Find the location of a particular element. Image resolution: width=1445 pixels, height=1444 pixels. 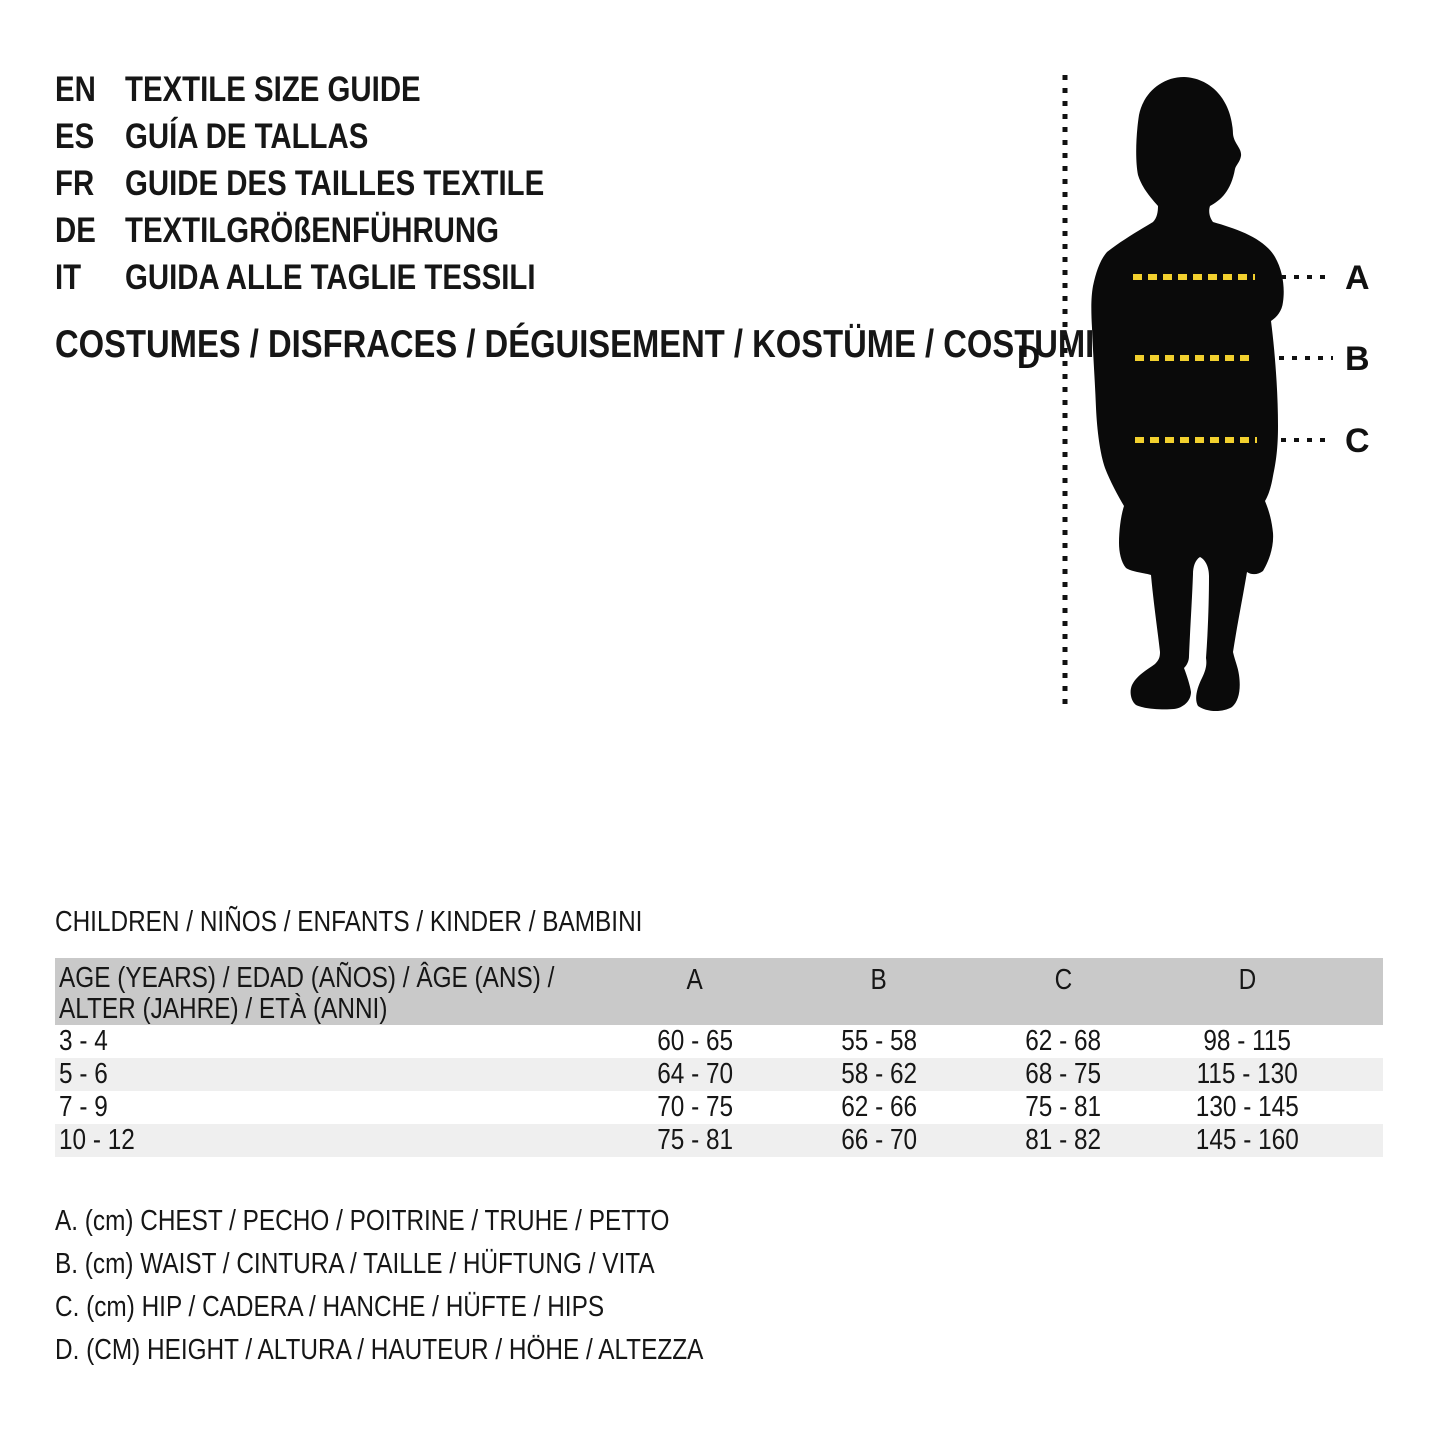

height-value: 130 - 145 is located at coordinates (1247, 1107).